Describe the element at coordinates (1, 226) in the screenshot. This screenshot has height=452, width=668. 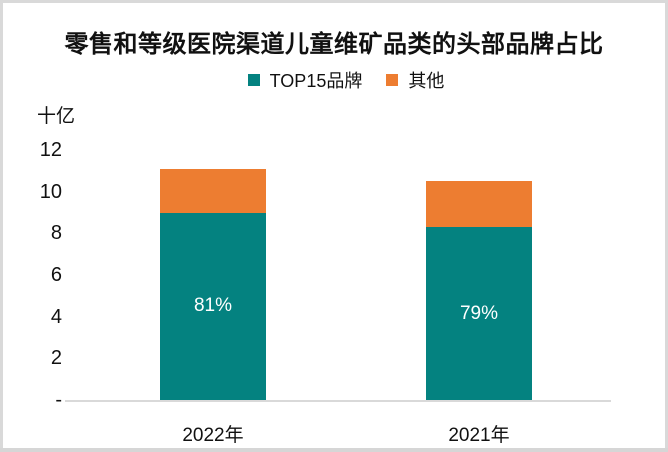
I see `card-border-left` at that location.